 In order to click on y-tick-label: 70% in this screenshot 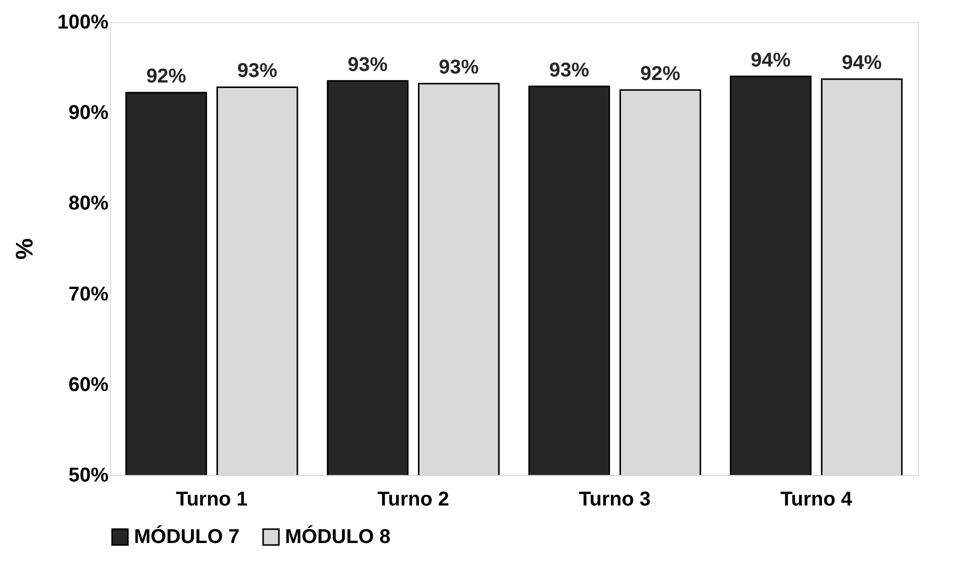, I will do `click(88, 294)`.